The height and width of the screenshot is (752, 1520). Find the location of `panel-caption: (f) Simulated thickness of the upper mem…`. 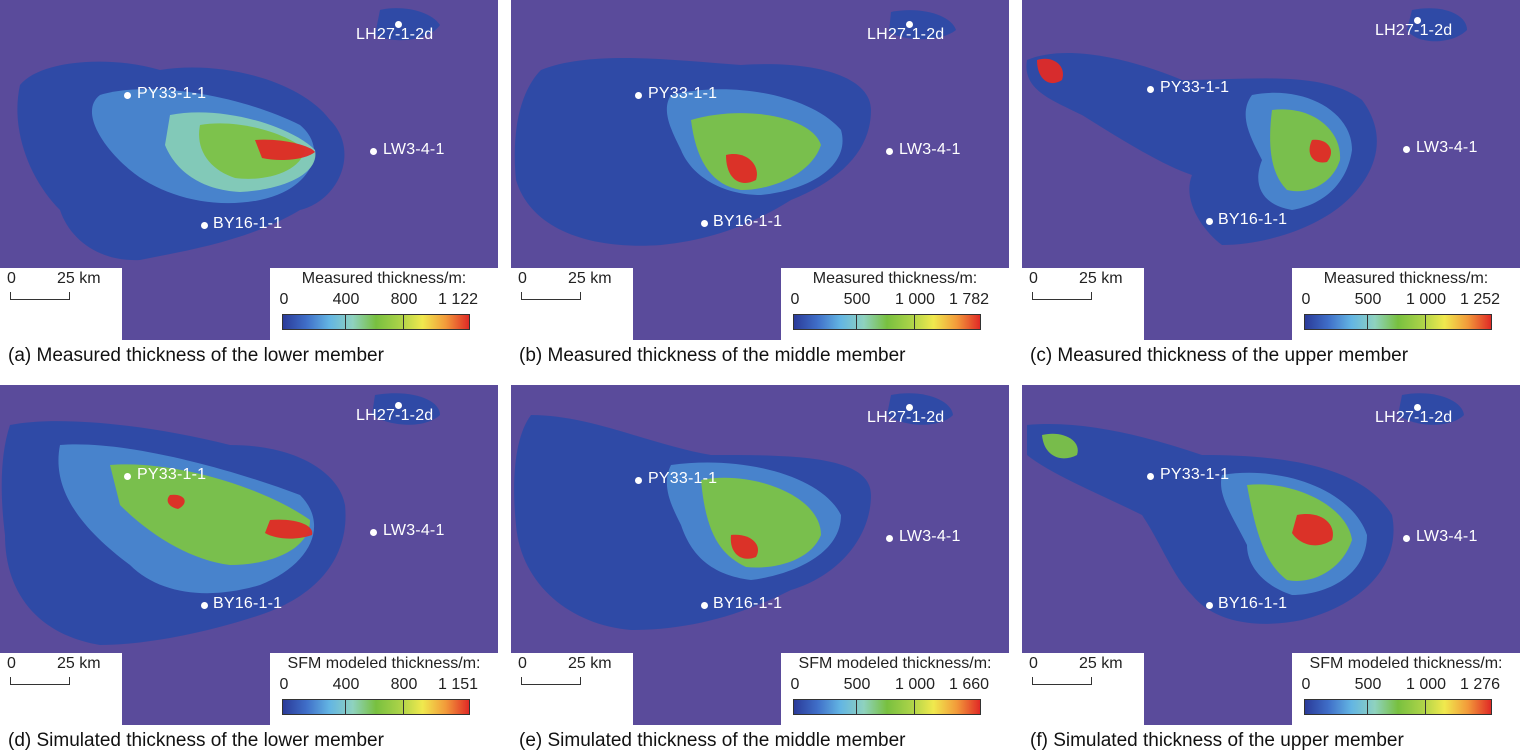

panel-caption: (f) Simulated thickness of the upper mem… is located at coordinates (1217, 740).